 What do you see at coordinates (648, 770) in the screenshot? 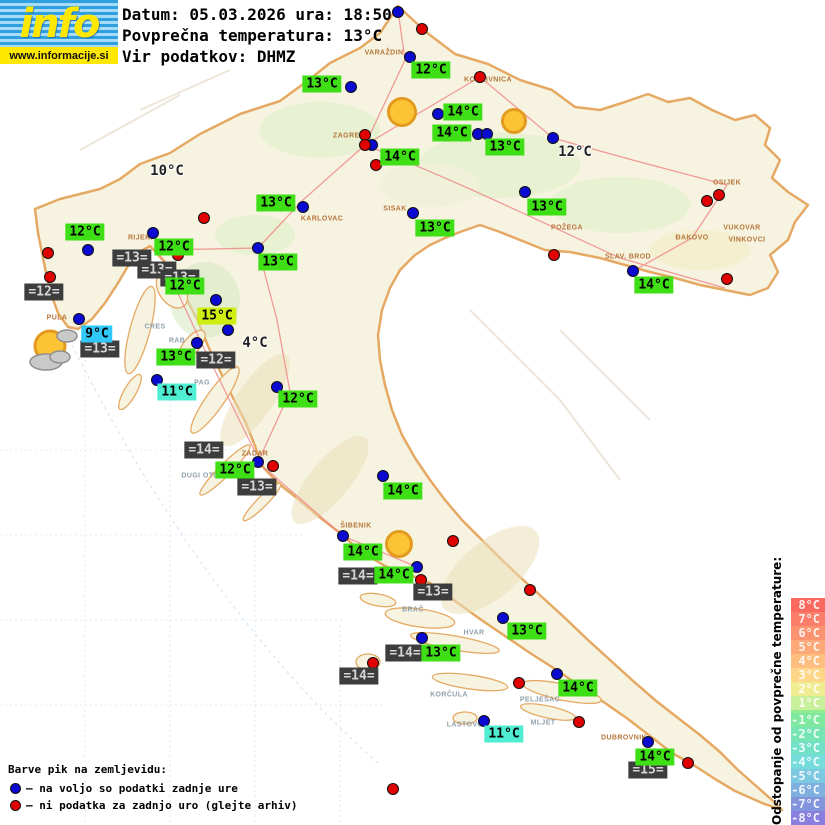
I see `temp-label: =15=` at bounding box center [648, 770].